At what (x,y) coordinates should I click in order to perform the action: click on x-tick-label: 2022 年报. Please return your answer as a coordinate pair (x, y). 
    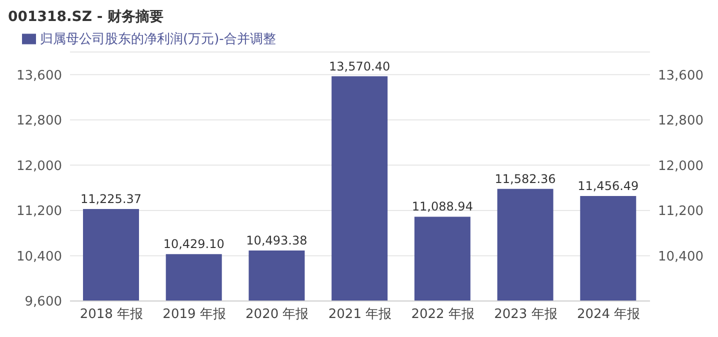
    Looking at the image, I should click on (442, 314).